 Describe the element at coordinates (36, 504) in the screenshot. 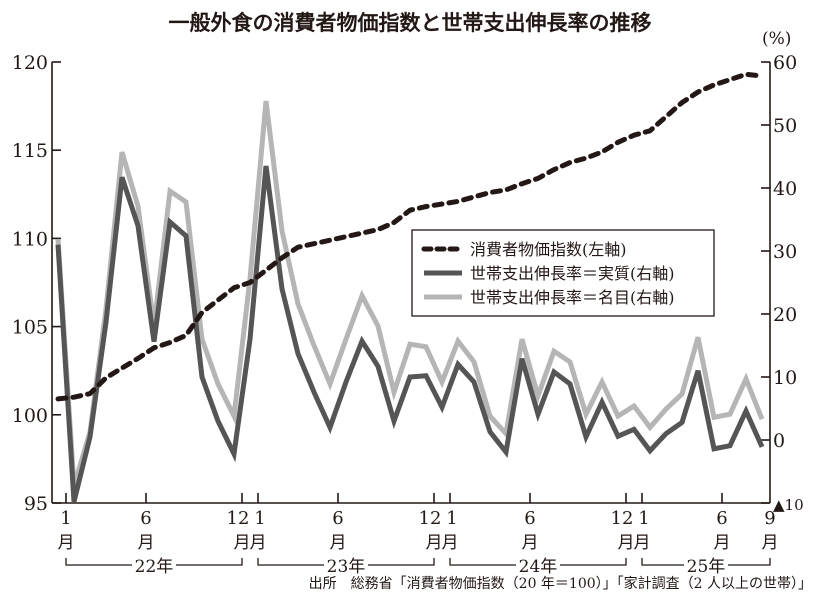

I see `left-tick-label: 95` at that location.